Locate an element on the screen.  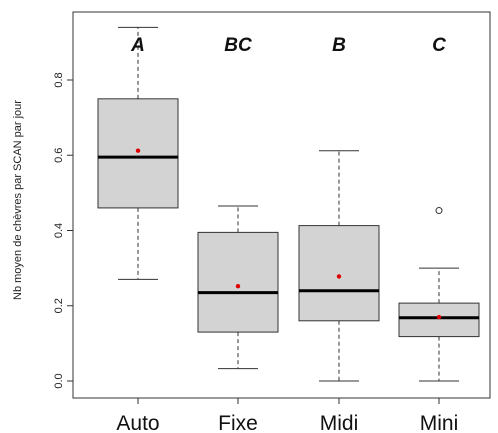
y-tick-label: 0.8 is located at coordinates (59, 79).